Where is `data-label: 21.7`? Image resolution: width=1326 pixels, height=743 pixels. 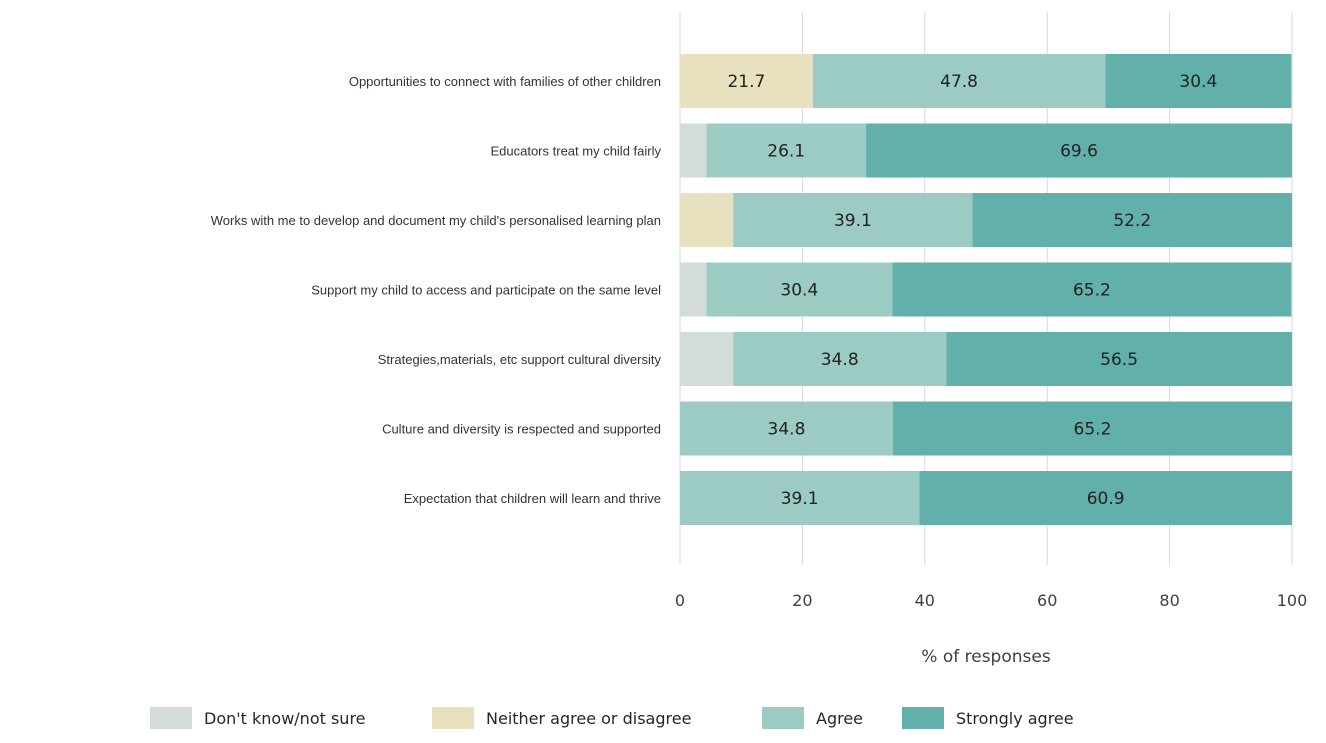 data-label: 21.7 is located at coordinates (746, 82).